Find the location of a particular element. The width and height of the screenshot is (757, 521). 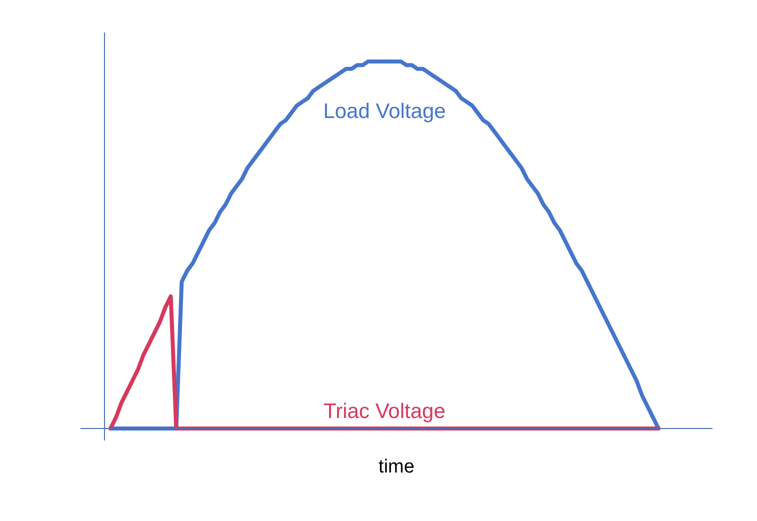

series-label: Load Voltage is located at coordinates (384, 111).